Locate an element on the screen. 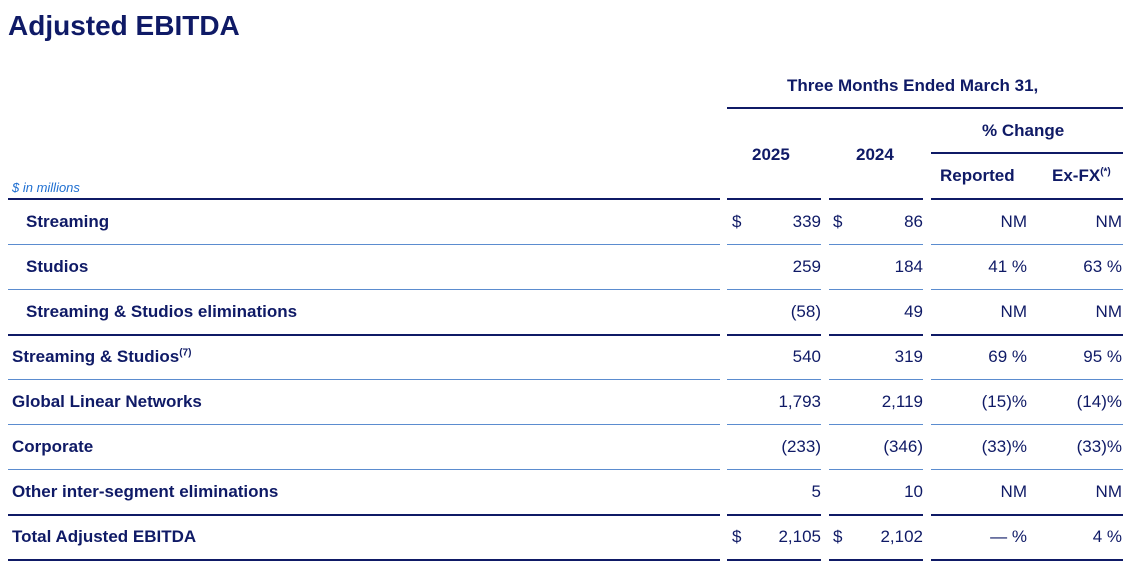 This screenshot has height=568, width=1127. value-2025: 1,793 is located at coordinates (799, 401).